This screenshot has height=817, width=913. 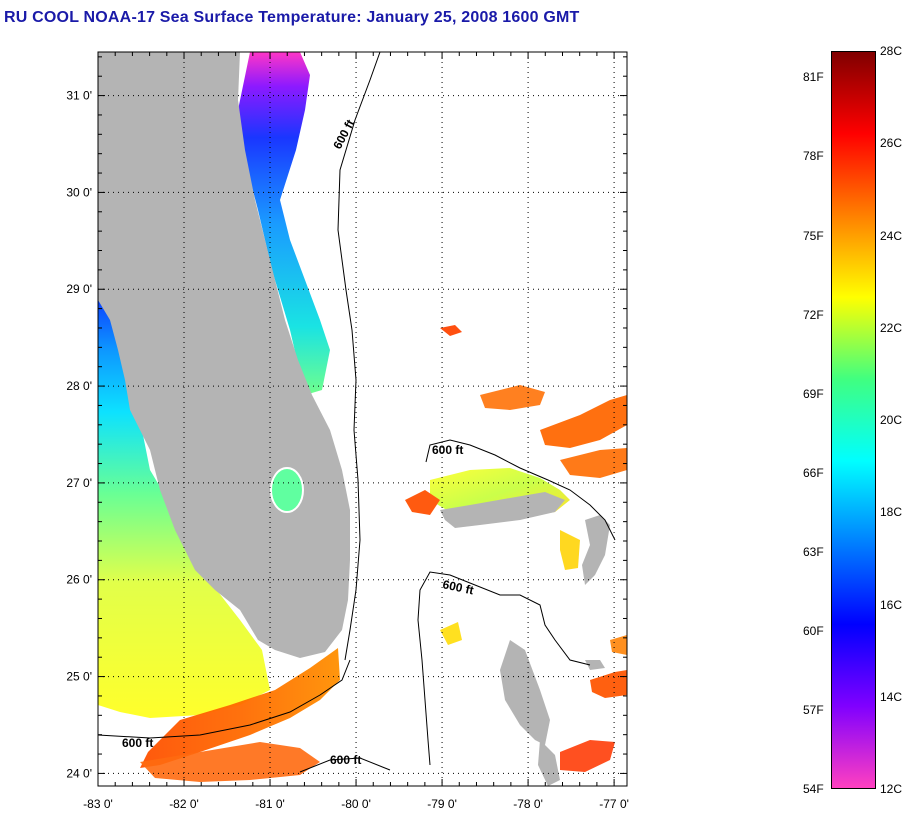 I want to click on lon-tick-label: -78 0', so click(x=528, y=804).